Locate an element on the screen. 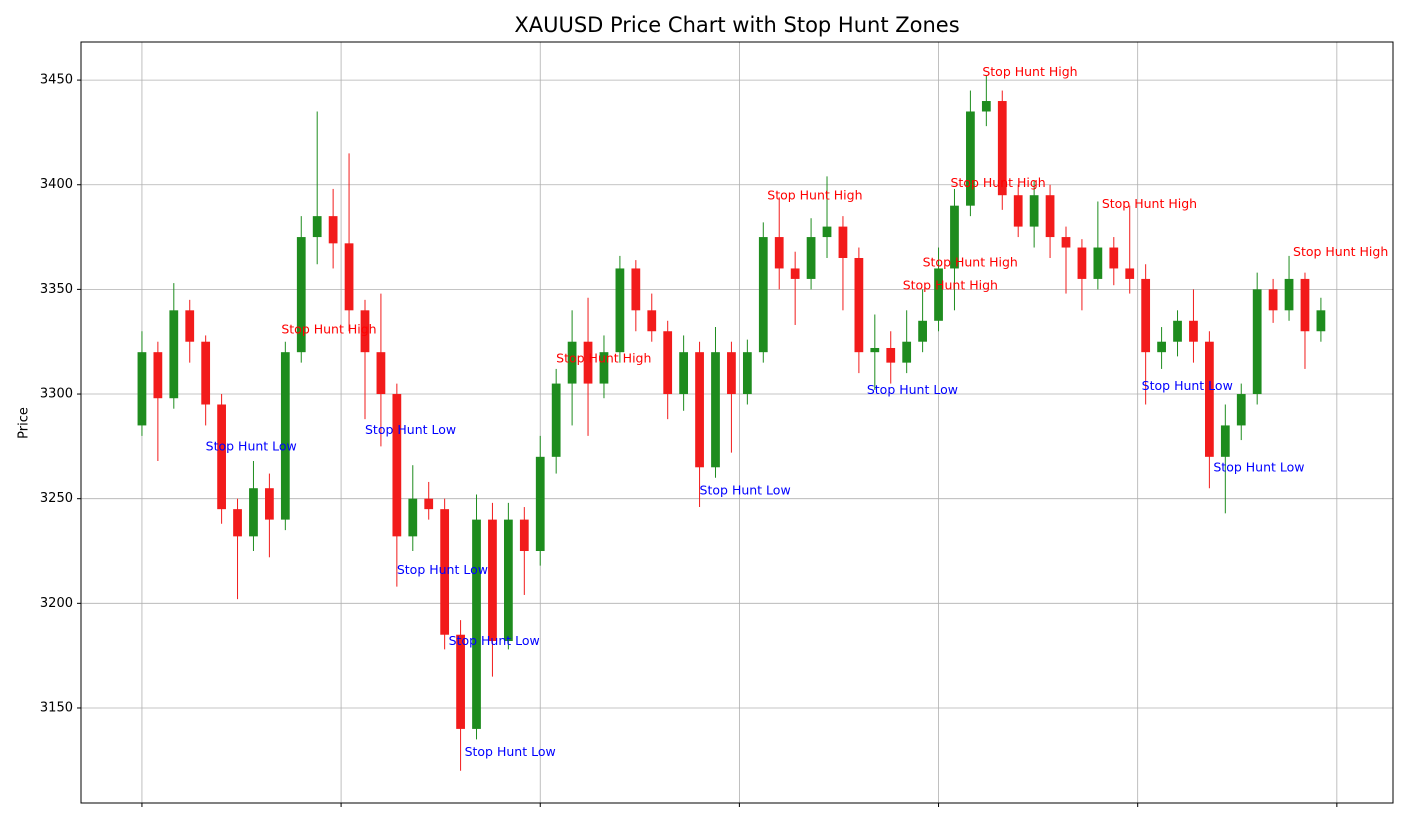  y-tick-label: 3450 is located at coordinates (56, 80).